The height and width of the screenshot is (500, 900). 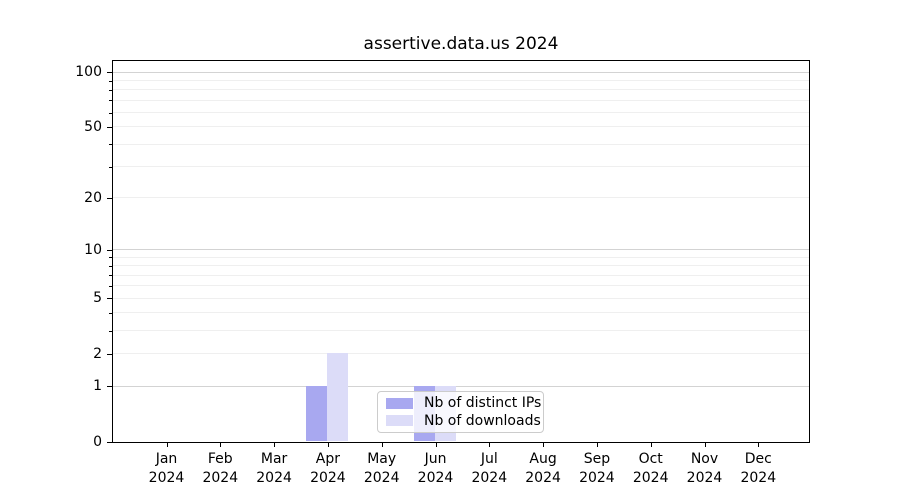 I want to click on legend: Nb of distinct IPs Nb of downloads, so click(x=460, y=412).